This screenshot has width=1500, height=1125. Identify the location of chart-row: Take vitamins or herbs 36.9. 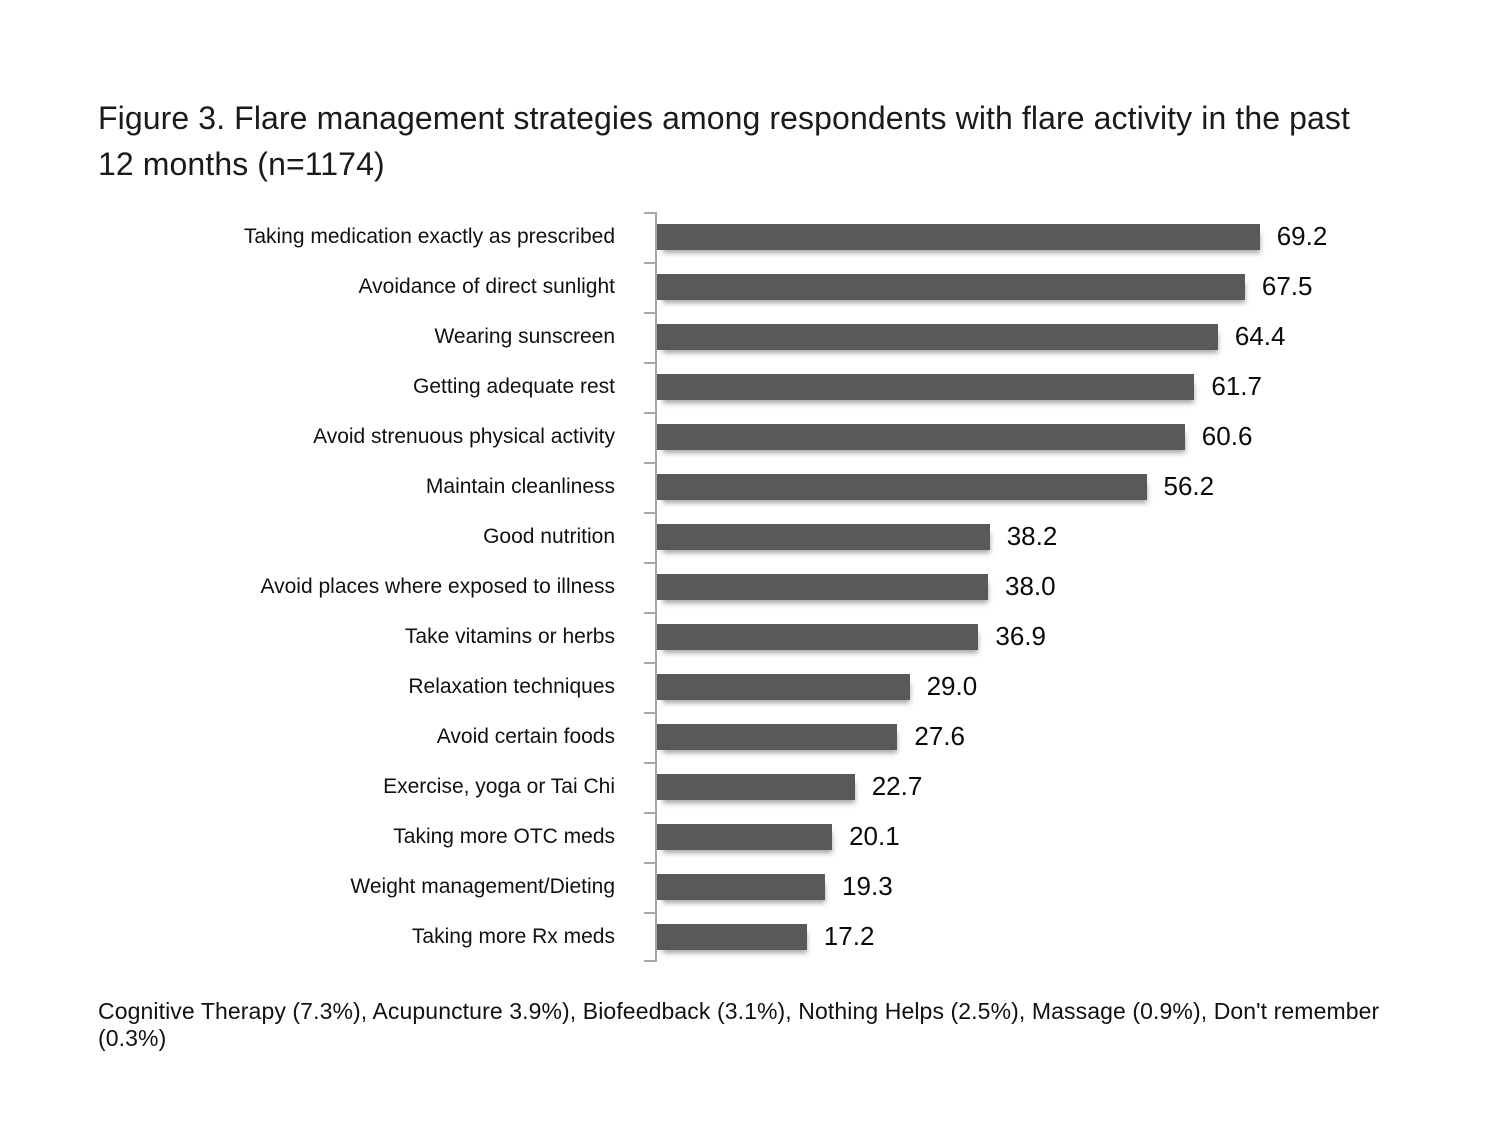
(788, 637).